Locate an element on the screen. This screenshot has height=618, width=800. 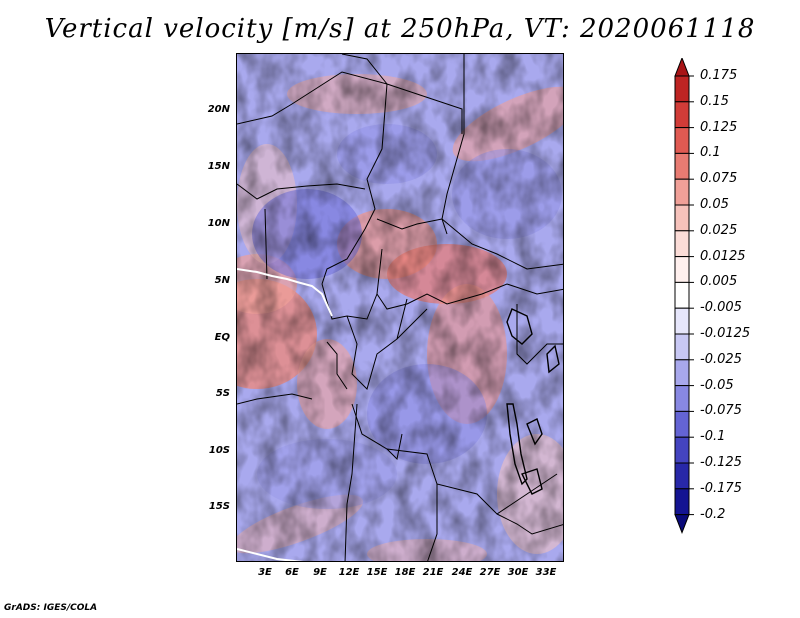
colorbar-label: 0.025 is located at coordinates (719, 230).